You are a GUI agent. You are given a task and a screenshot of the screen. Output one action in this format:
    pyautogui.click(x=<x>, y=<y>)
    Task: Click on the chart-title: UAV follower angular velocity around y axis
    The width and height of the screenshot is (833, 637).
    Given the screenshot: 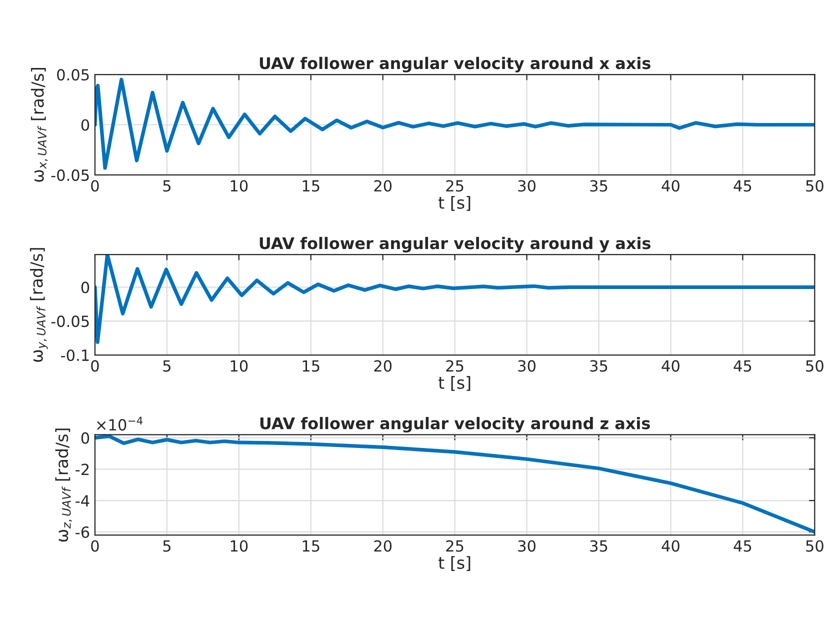 What is the action you would take?
    pyautogui.click(x=455, y=244)
    